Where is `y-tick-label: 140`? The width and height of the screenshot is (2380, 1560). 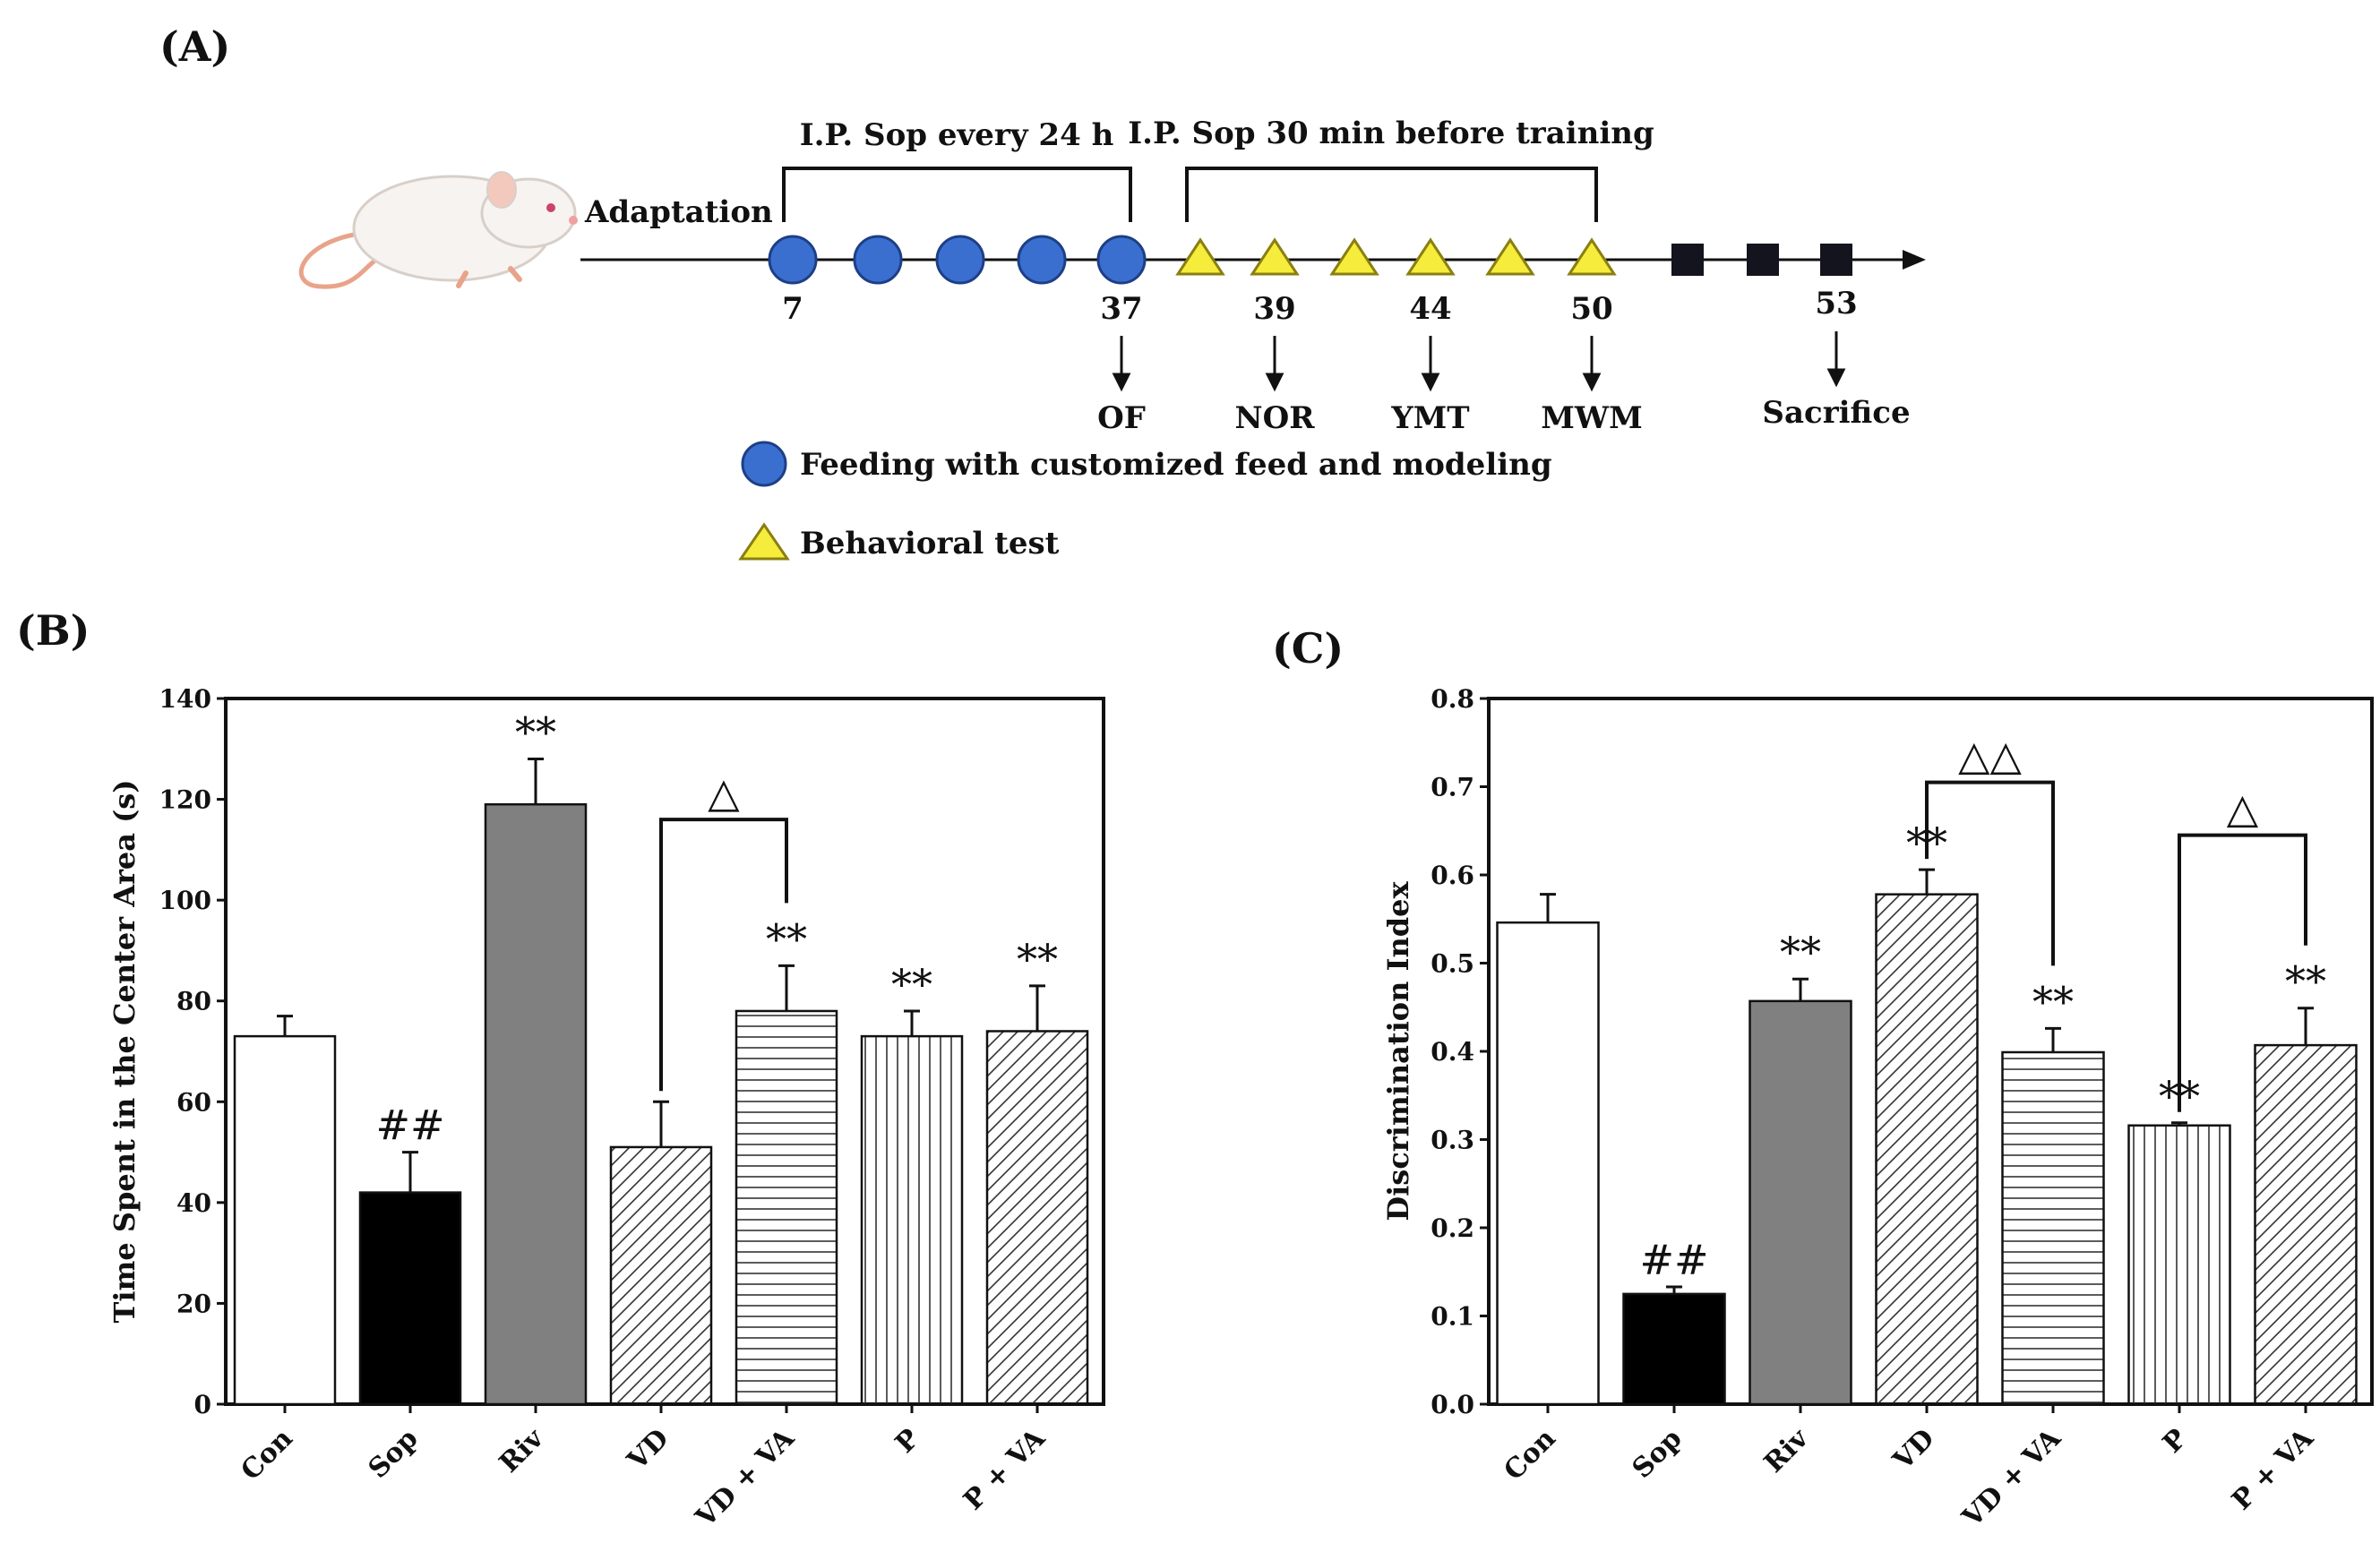
y-tick-label: 140 is located at coordinates (185, 699).